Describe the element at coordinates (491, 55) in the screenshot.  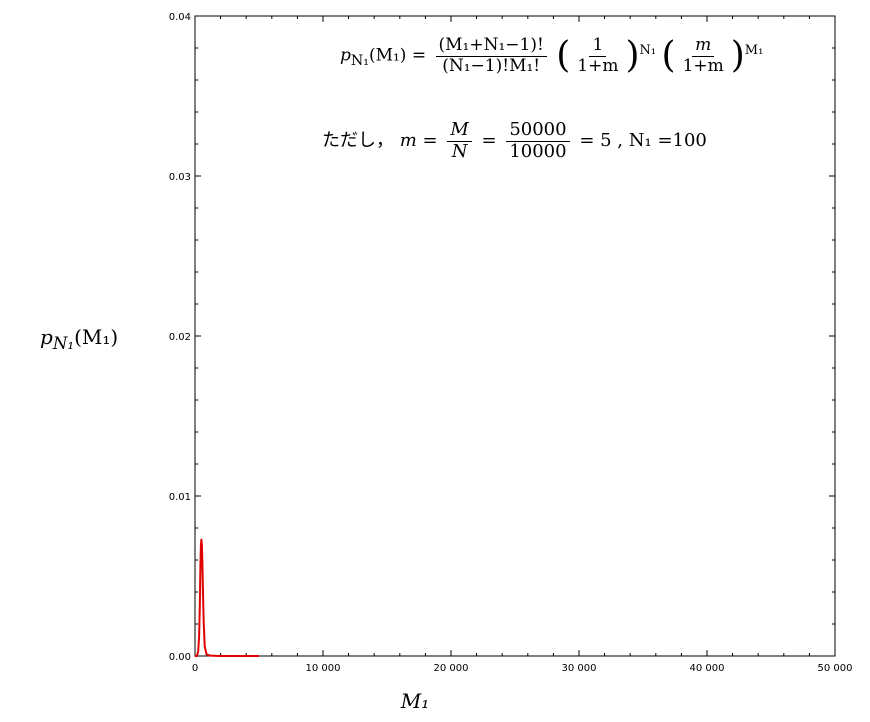
I see `formula-factorial-fraction: (M₁+N₁−1)! (N₁−1)!M₁!` at that location.